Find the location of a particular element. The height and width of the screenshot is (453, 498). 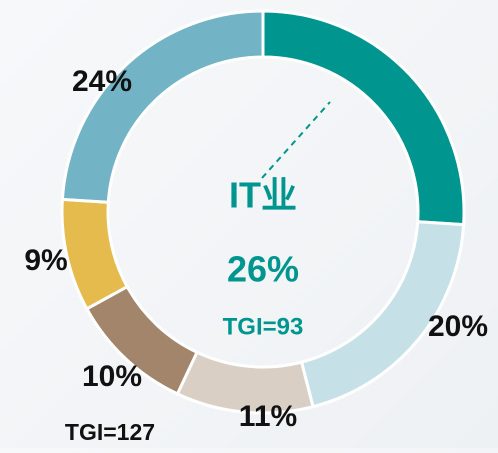

annotation: TGI=127 is located at coordinates (110, 432).